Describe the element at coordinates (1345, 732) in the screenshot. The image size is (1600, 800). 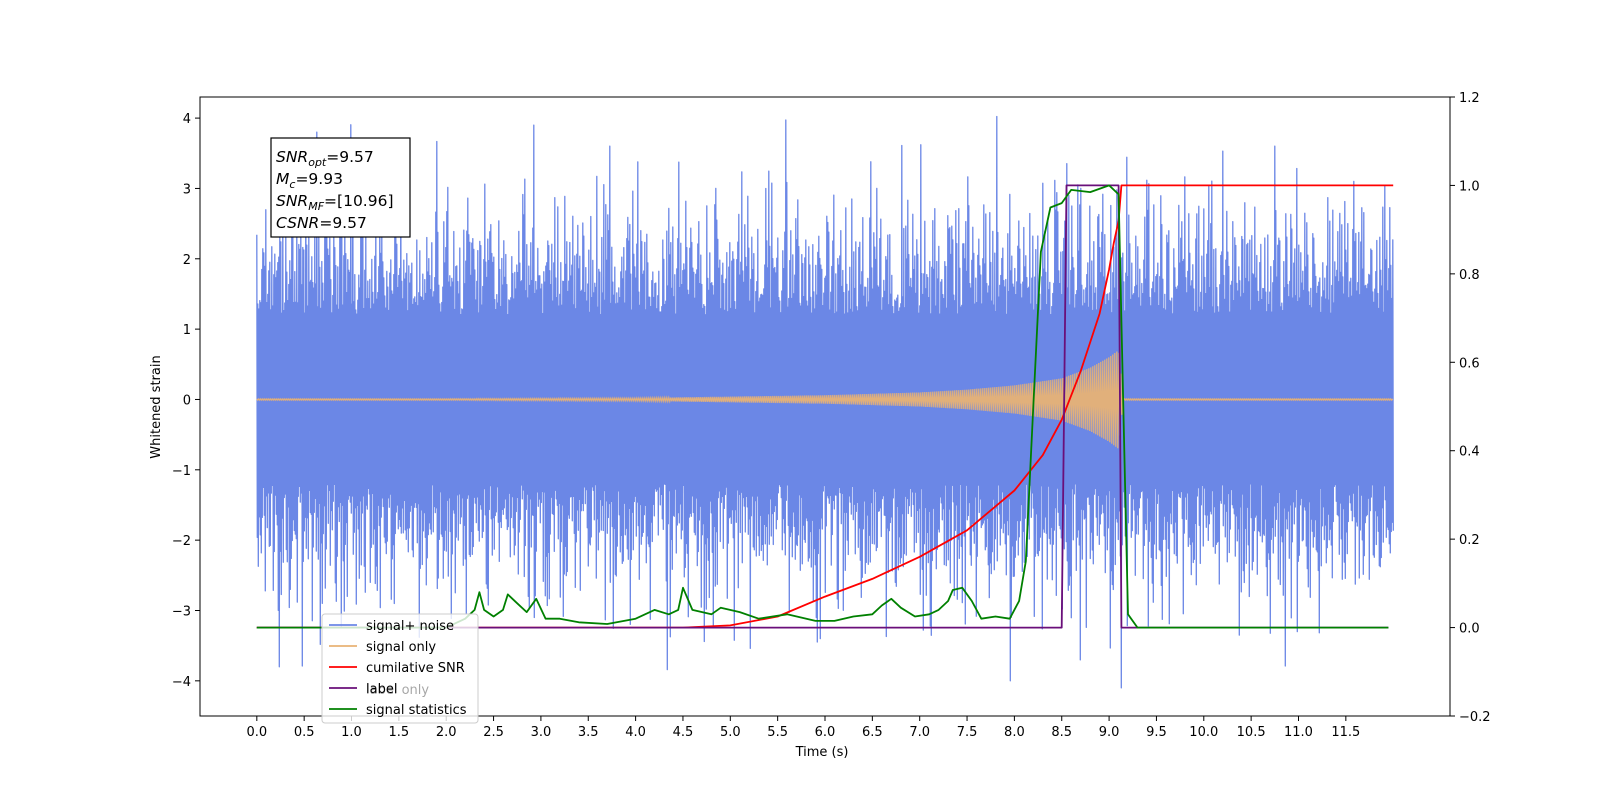
I see `x-tick-label: 11.5` at that location.